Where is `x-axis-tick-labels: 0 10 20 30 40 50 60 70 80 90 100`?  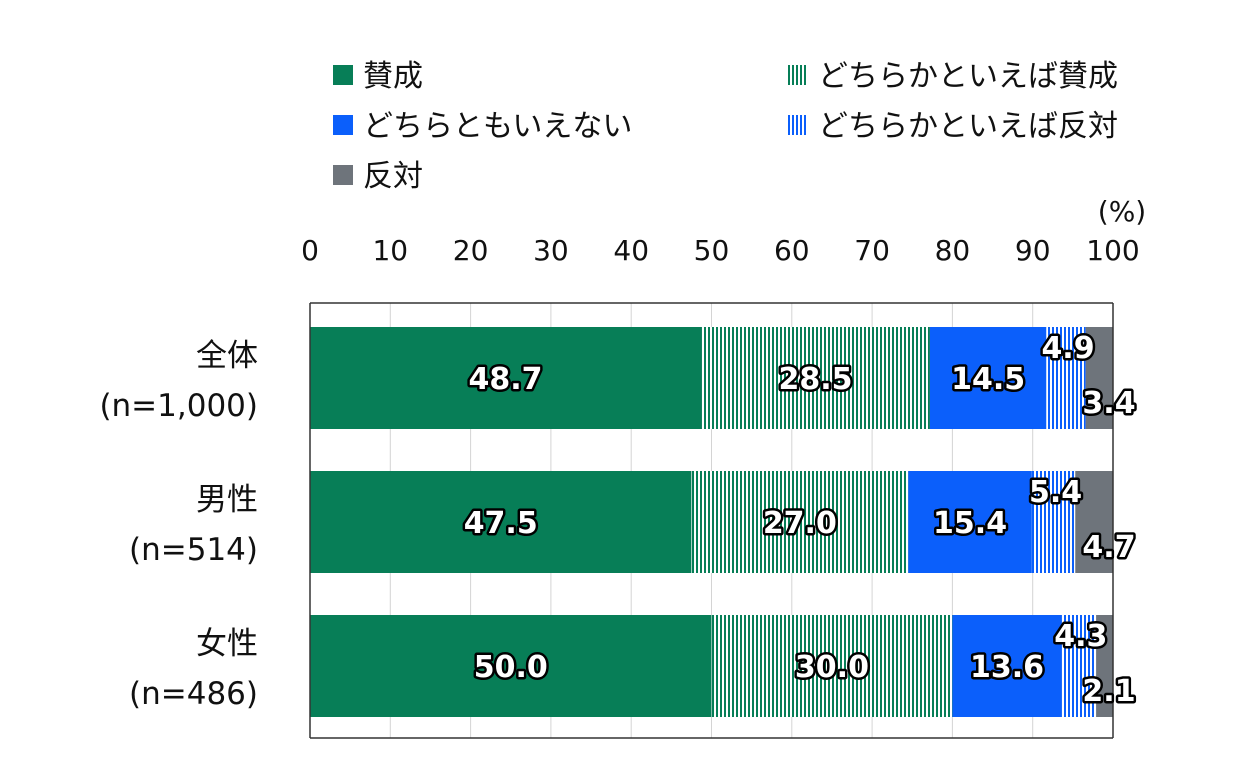 x-axis-tick-labels: 0 10 20 30 40 50 60 70 80 90 100 is located at coordinates (720, 250).